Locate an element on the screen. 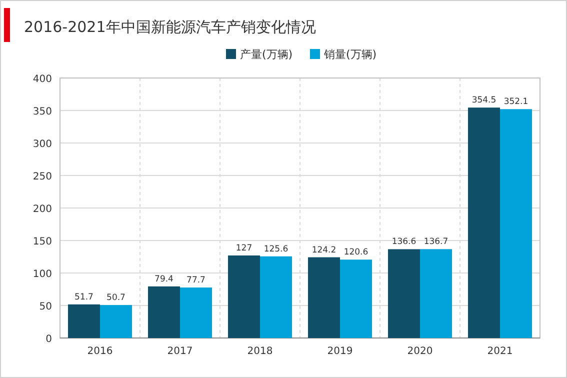  data-label: 120.6 is located at coordinates (356, 253).